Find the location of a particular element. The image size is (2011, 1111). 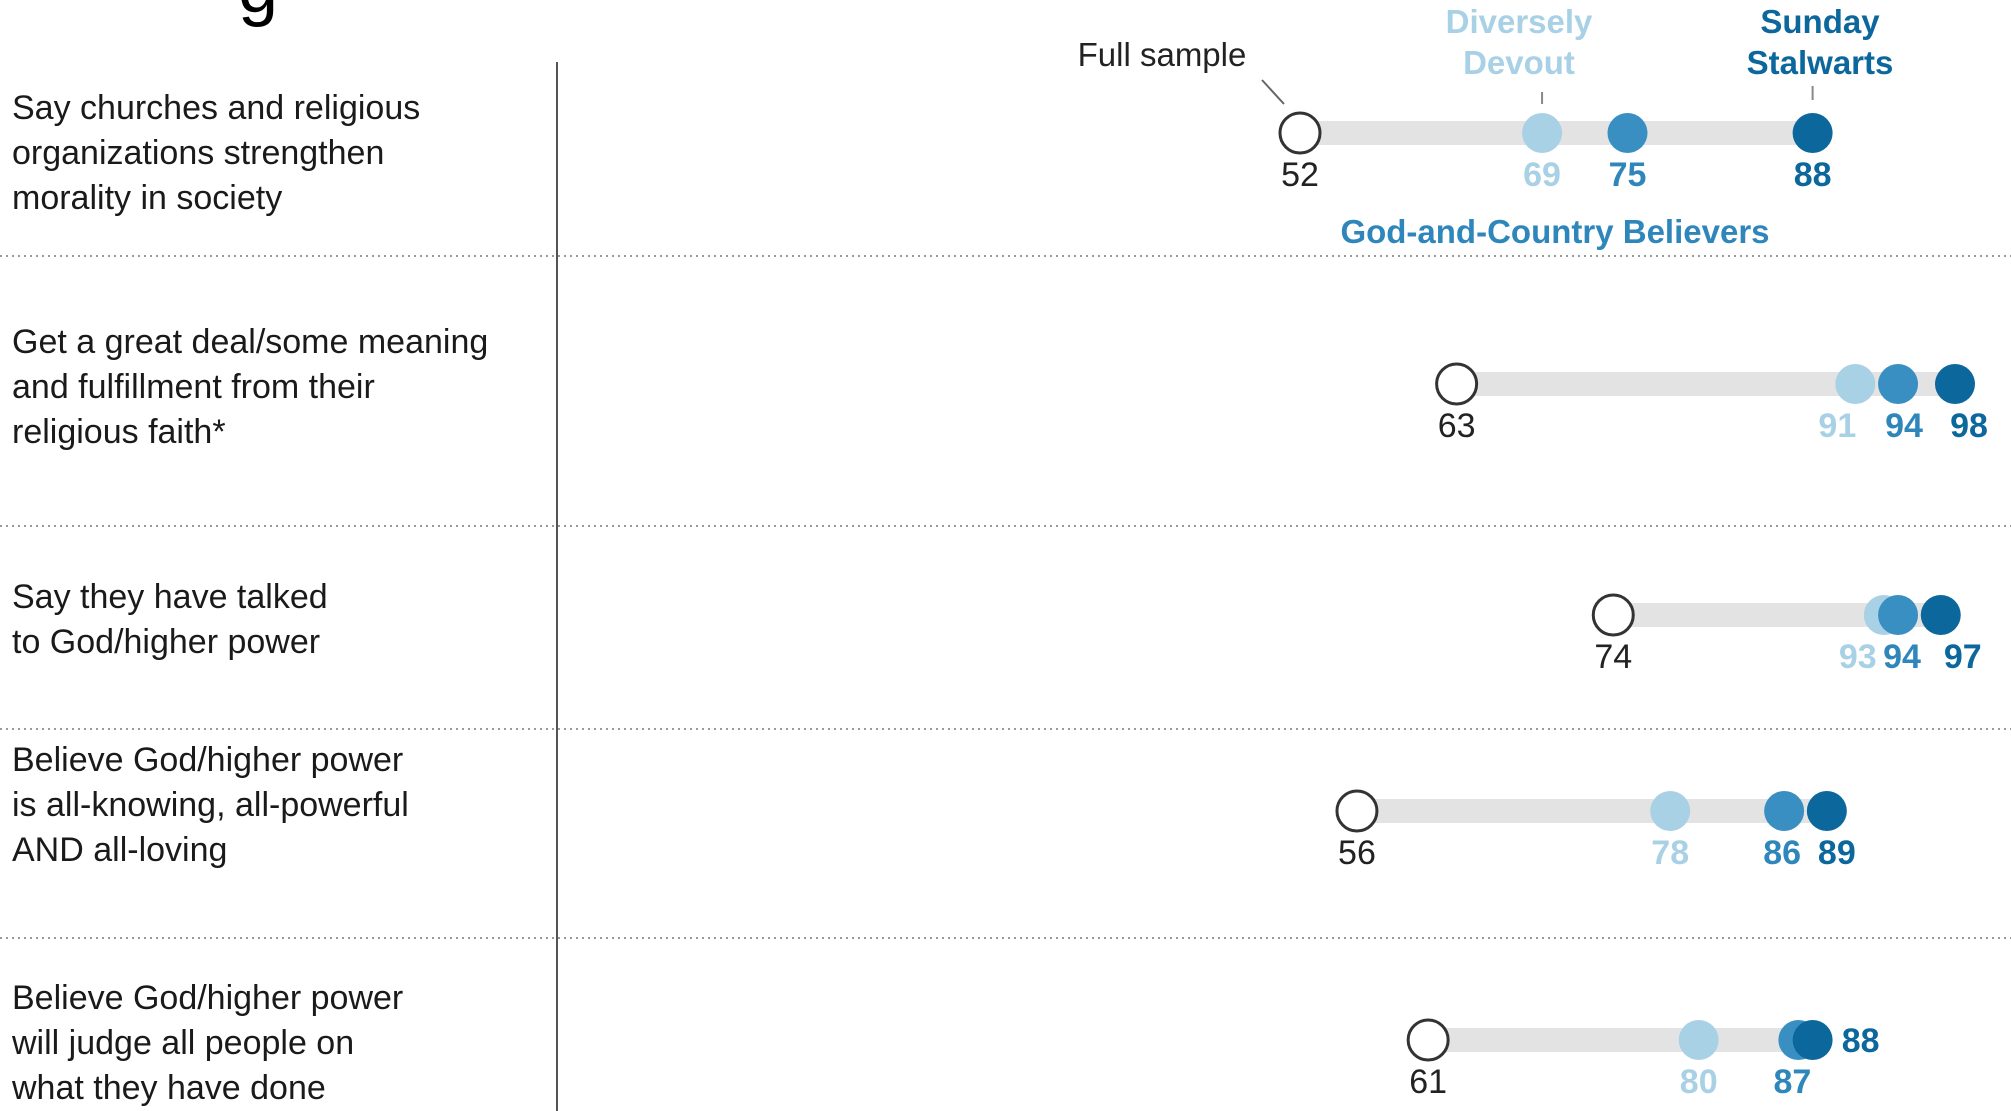

legend-full-sample: Full sample is located at coordinates (1162, 54).